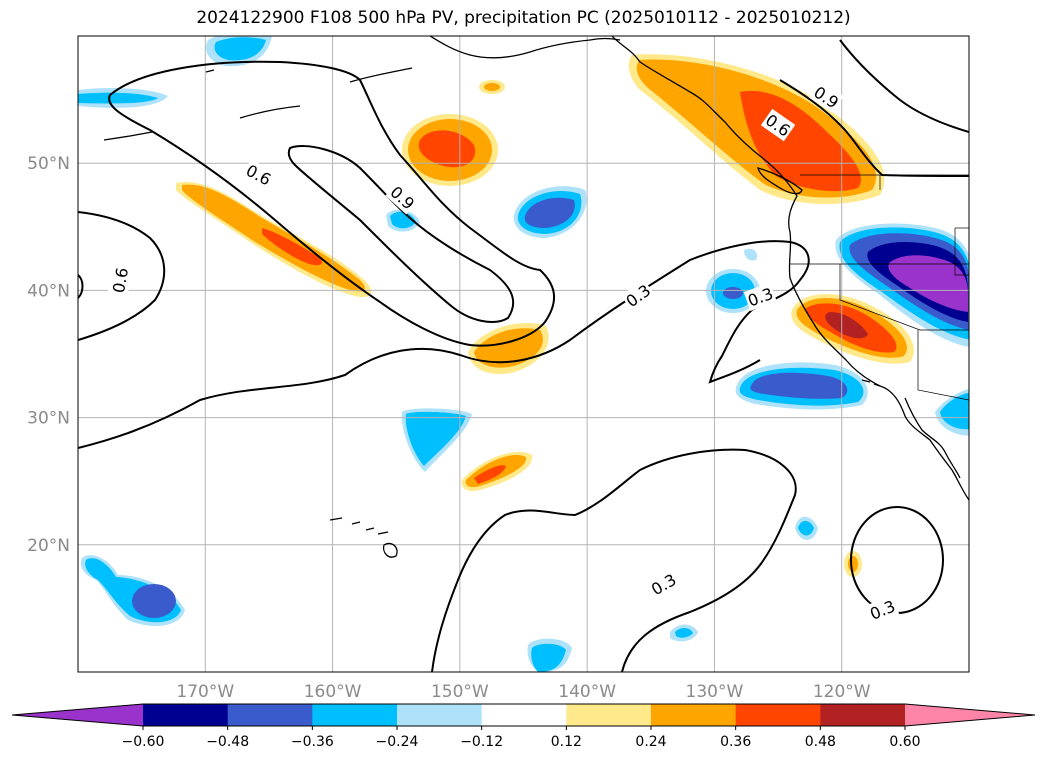 Image resolution: width=1047 pixels, height=765 pixels. I want to click on pv-contour-0.9-west, so click(401, 234).